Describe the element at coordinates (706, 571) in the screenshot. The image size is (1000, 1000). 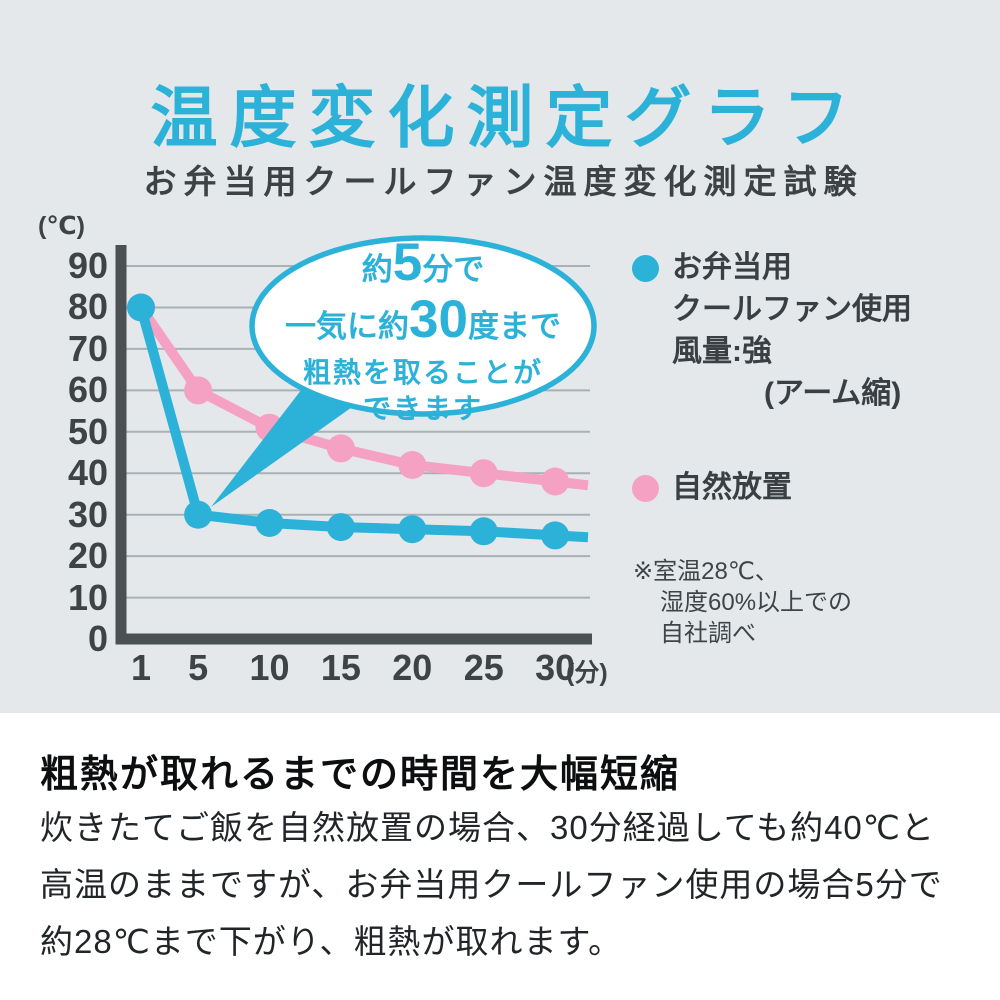
I see `footnote-line: ※室温28℃、` at that location.